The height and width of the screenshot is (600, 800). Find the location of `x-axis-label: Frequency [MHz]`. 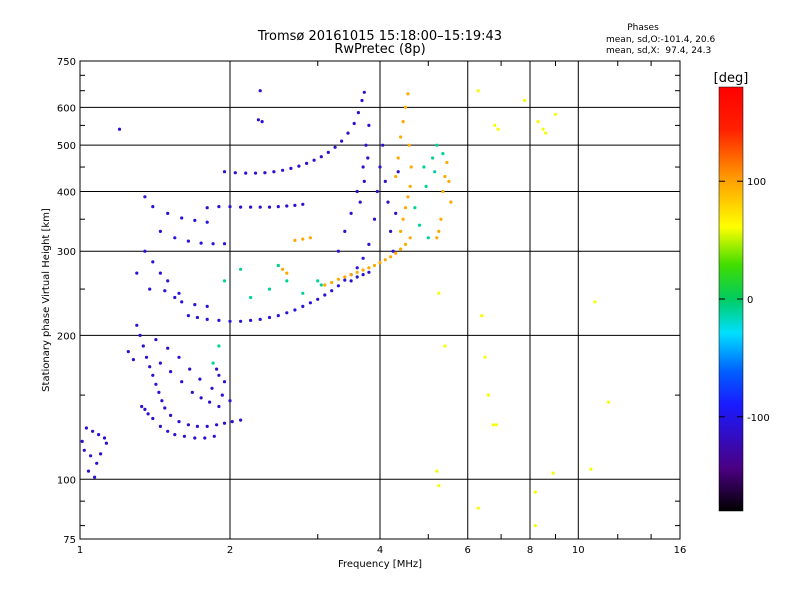

x-axis-label: Frequency [MHz] is located at coordinates (380, 564).